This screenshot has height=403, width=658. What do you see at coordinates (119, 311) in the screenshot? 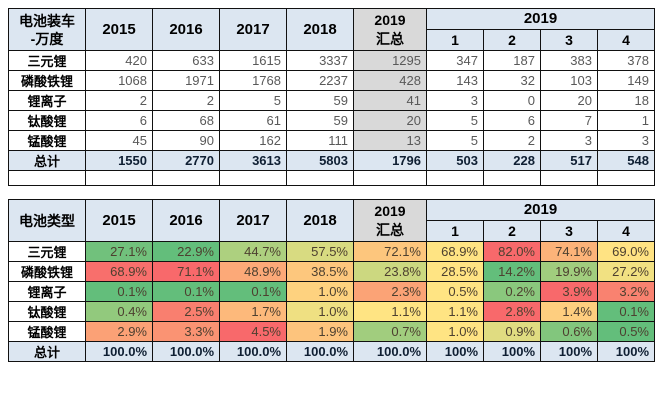
I see `value-cell: 0.4%` at bounding box center [119, 311].